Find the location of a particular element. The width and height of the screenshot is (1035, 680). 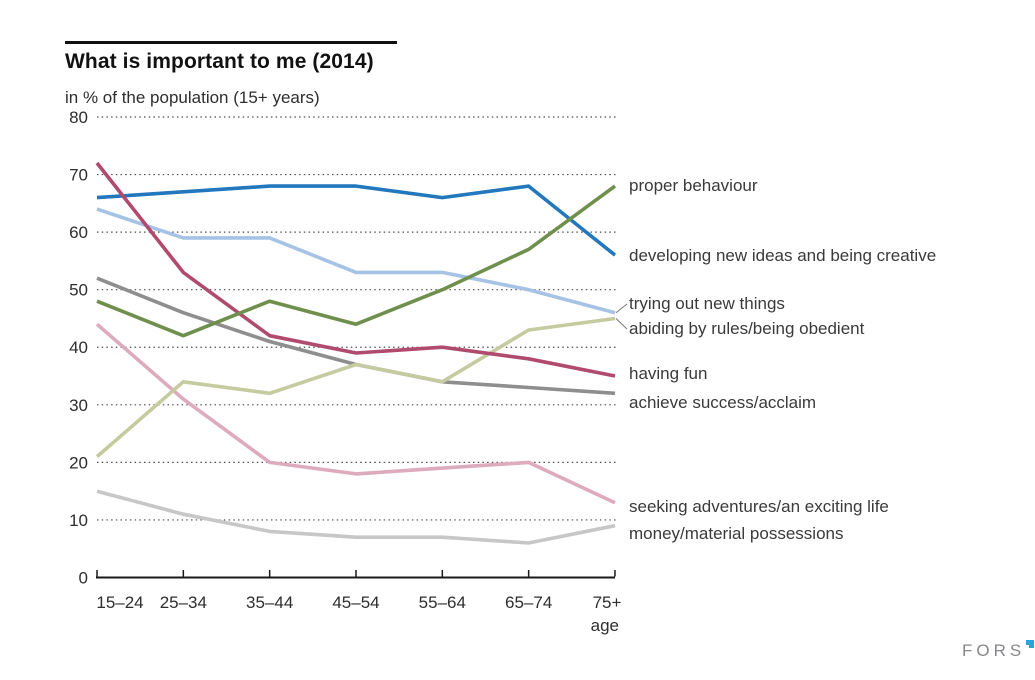

fors-logo-text: FORS is located at coordinates (994, 650).